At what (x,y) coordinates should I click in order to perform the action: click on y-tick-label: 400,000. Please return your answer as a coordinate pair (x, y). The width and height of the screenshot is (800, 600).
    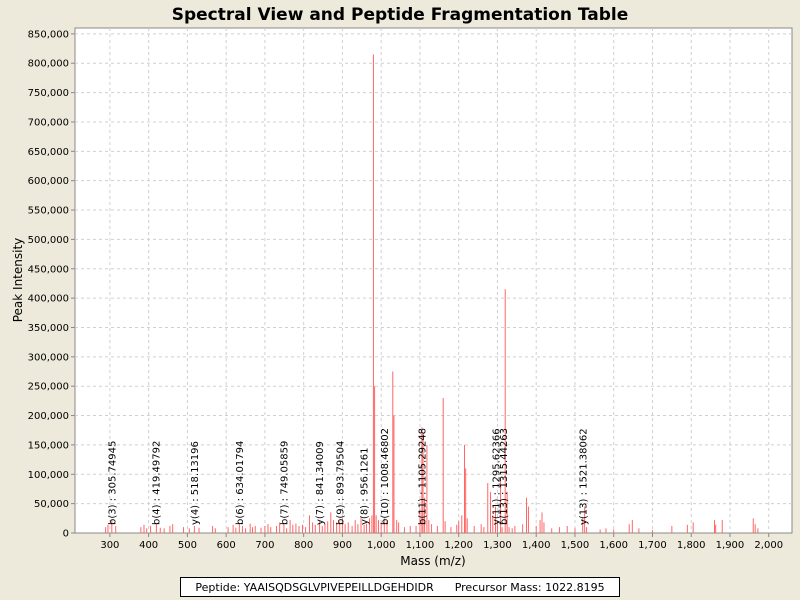
    Looking at the image, I should click on (48, 299).